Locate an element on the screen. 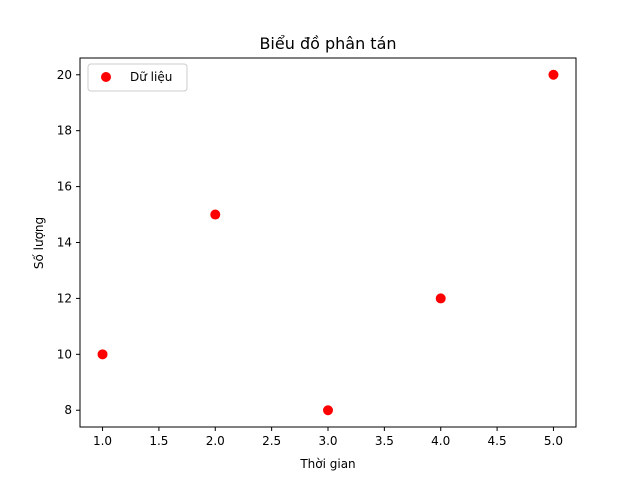  y-tick-label: 14 is located at coordinates (64, 243).